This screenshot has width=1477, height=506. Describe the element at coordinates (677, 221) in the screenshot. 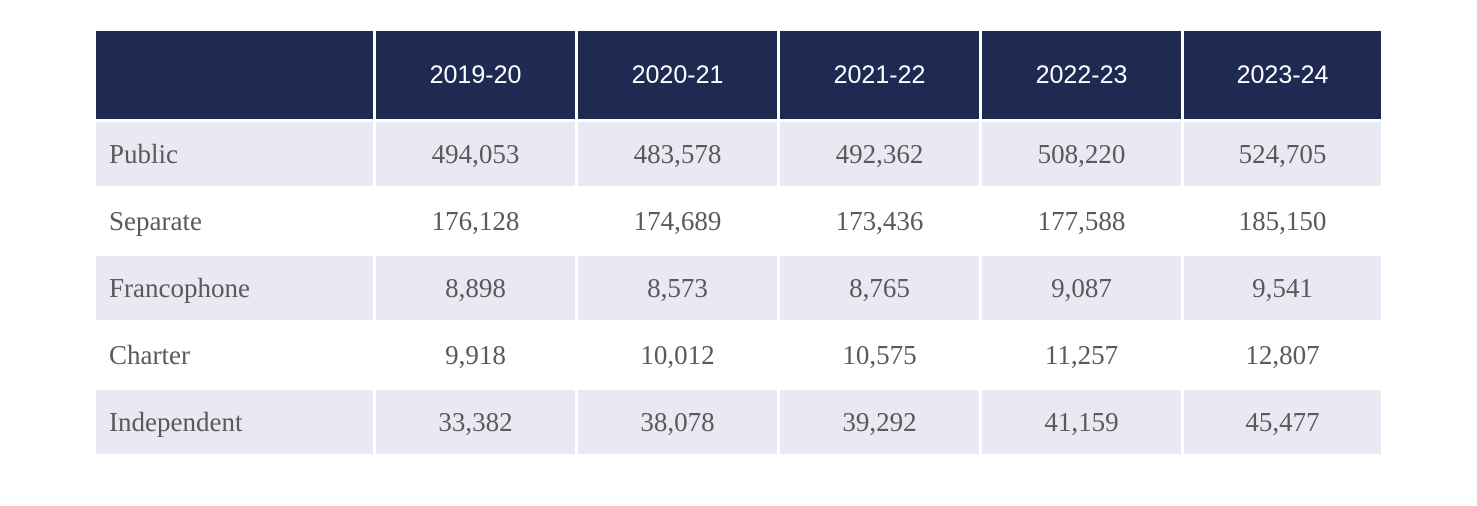

I see `data-cell: 174,689` at that location.